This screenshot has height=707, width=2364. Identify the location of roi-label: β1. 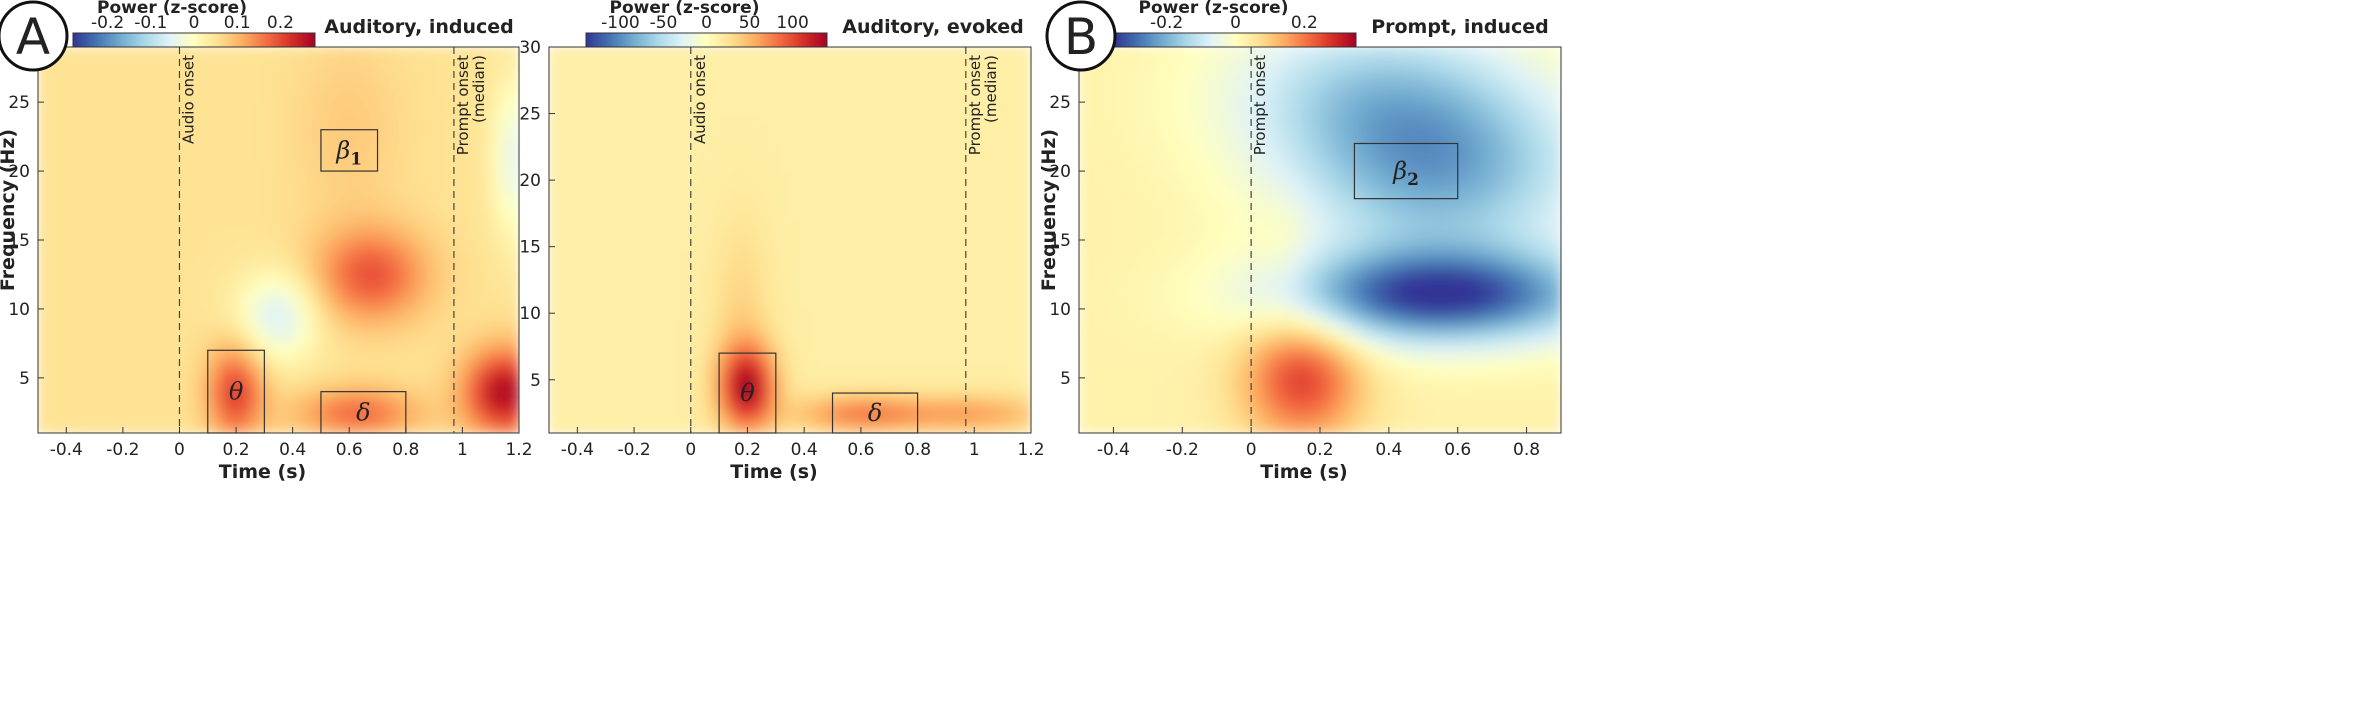
(348, 152).